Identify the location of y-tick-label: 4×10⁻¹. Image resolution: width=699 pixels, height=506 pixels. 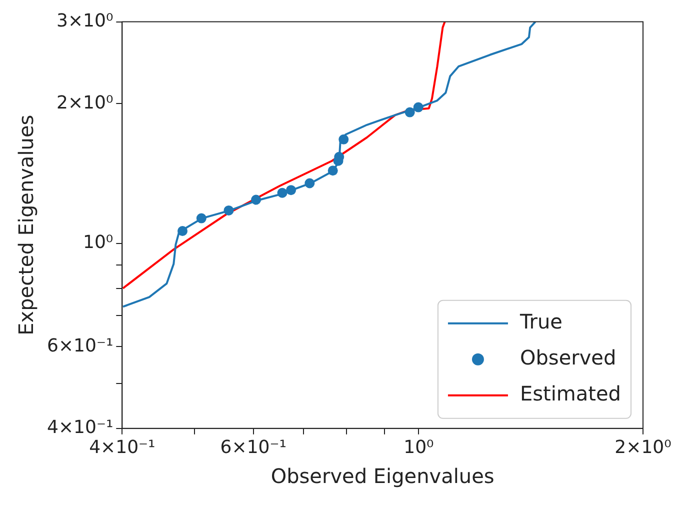
(80, 427).